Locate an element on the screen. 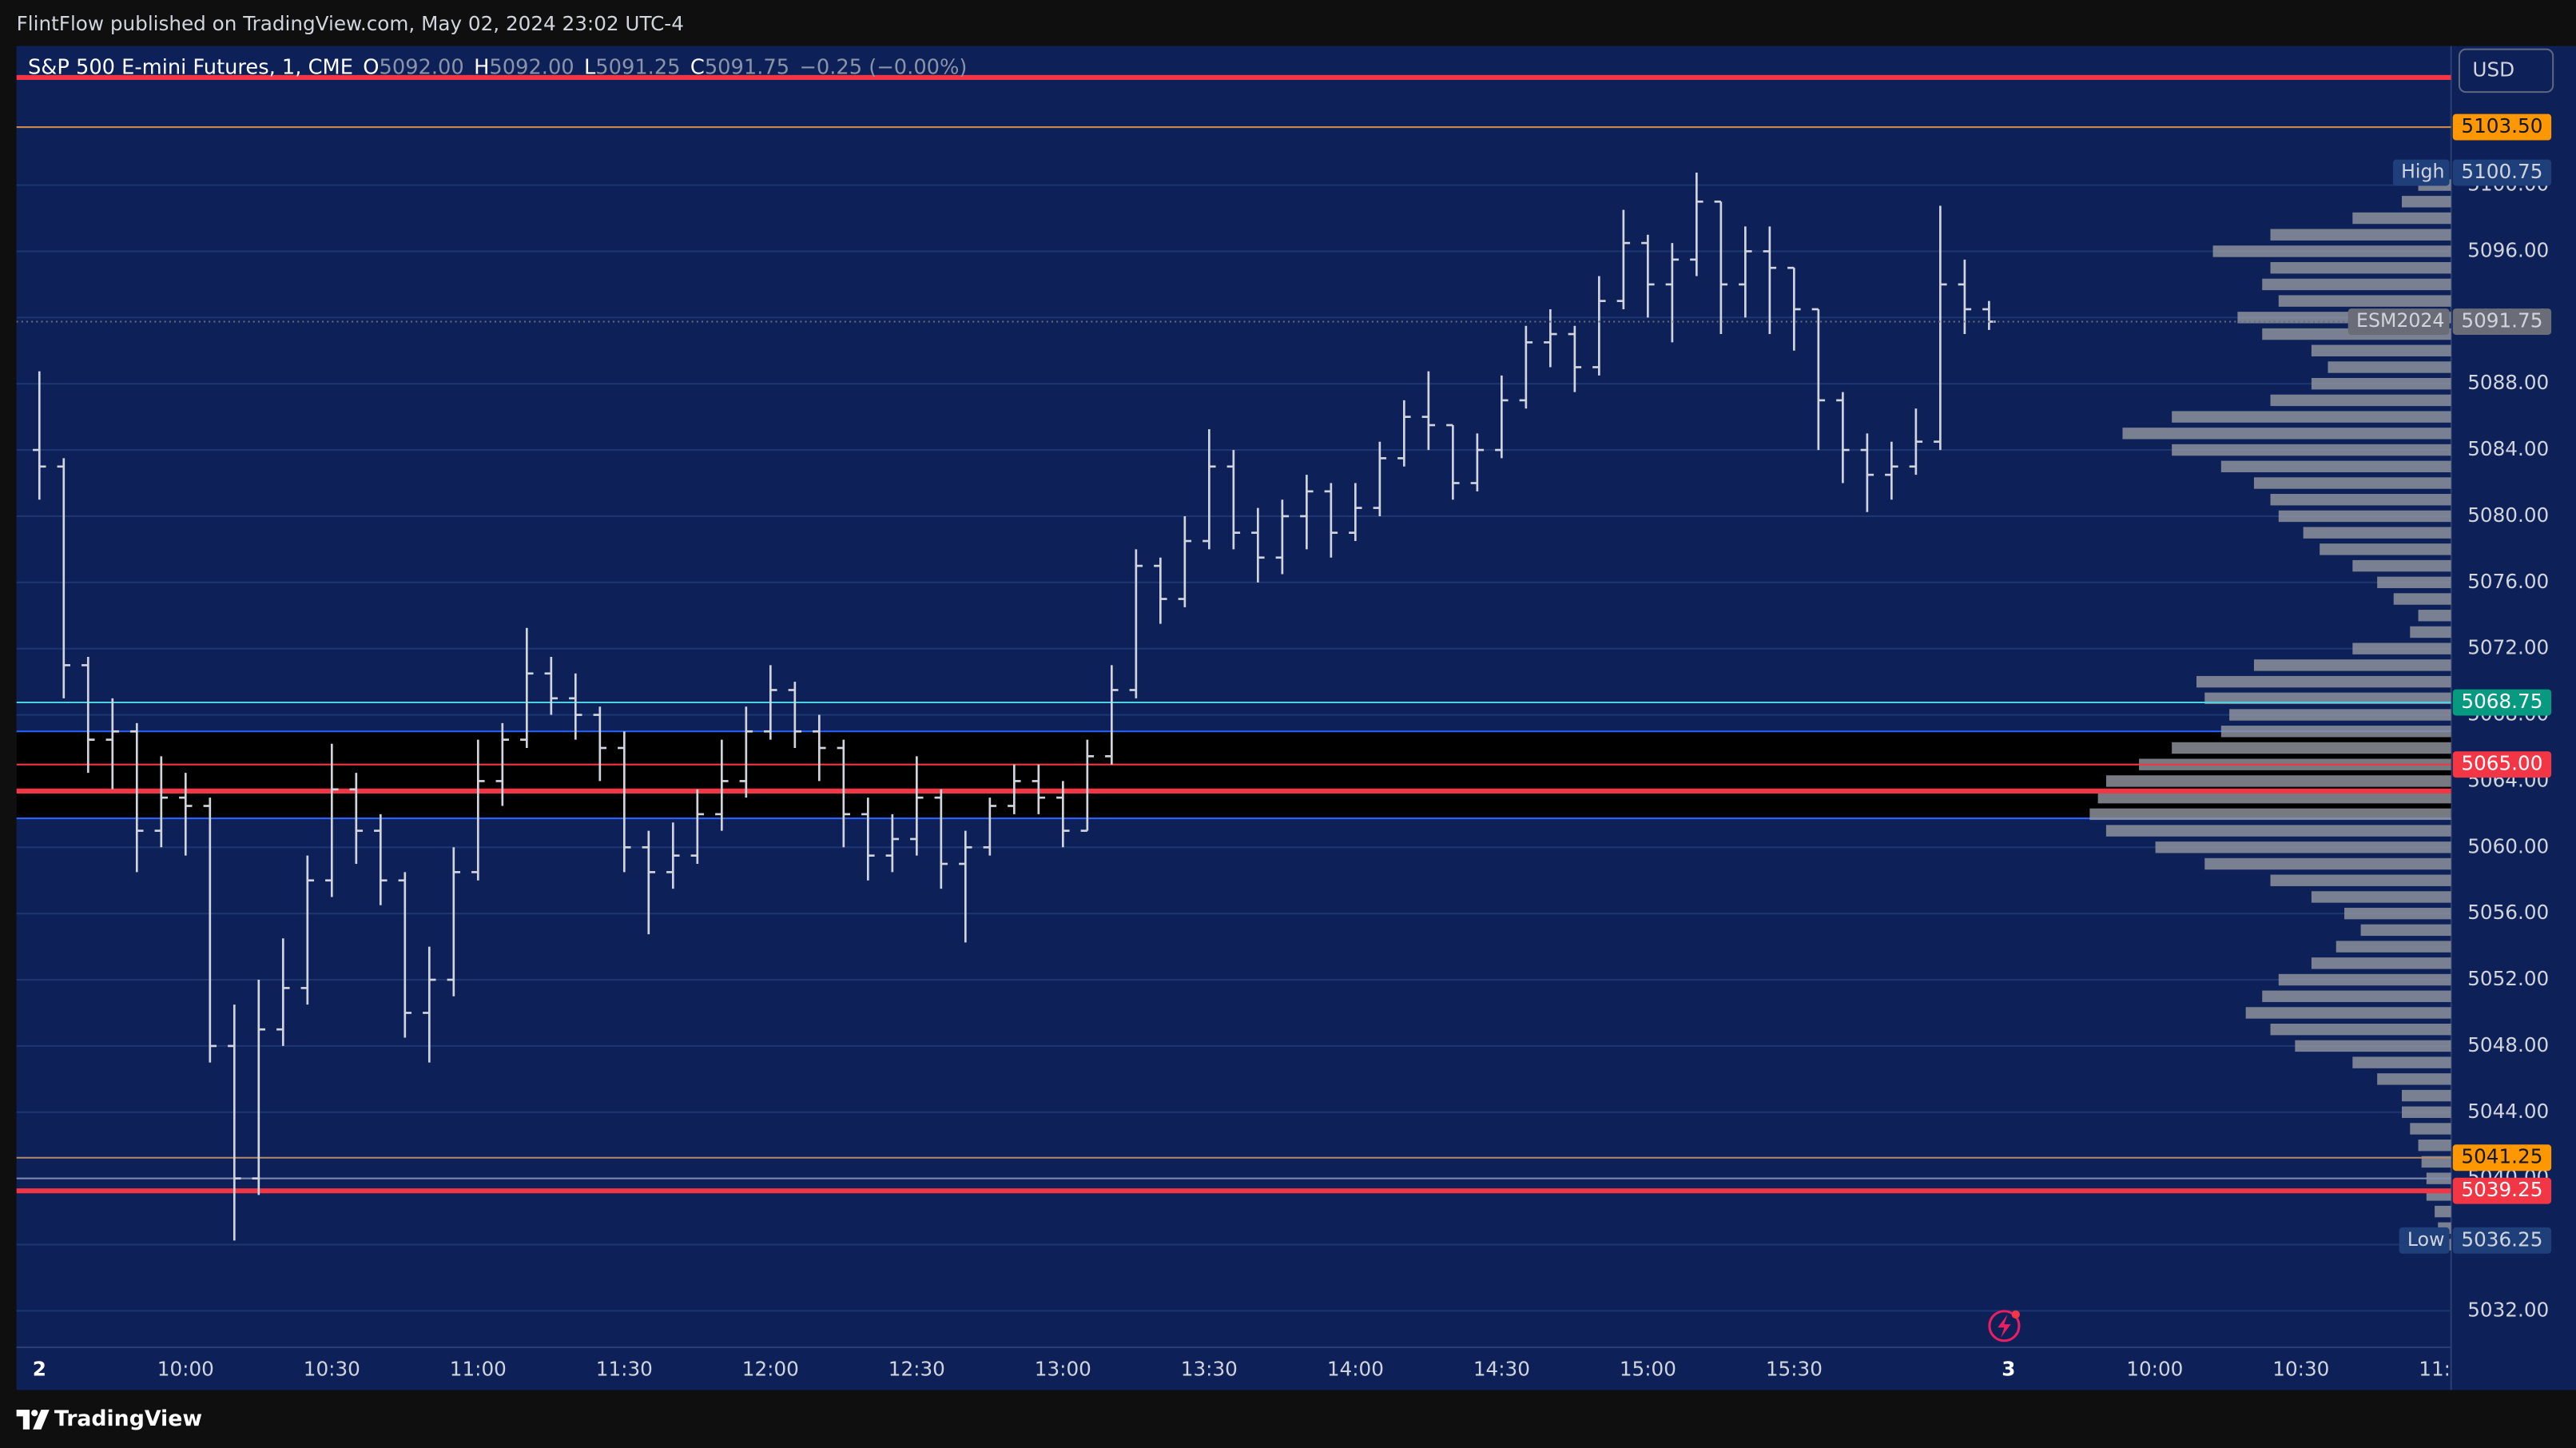  marker-label: 5036.25 is located at coordinates (2501, 1239).